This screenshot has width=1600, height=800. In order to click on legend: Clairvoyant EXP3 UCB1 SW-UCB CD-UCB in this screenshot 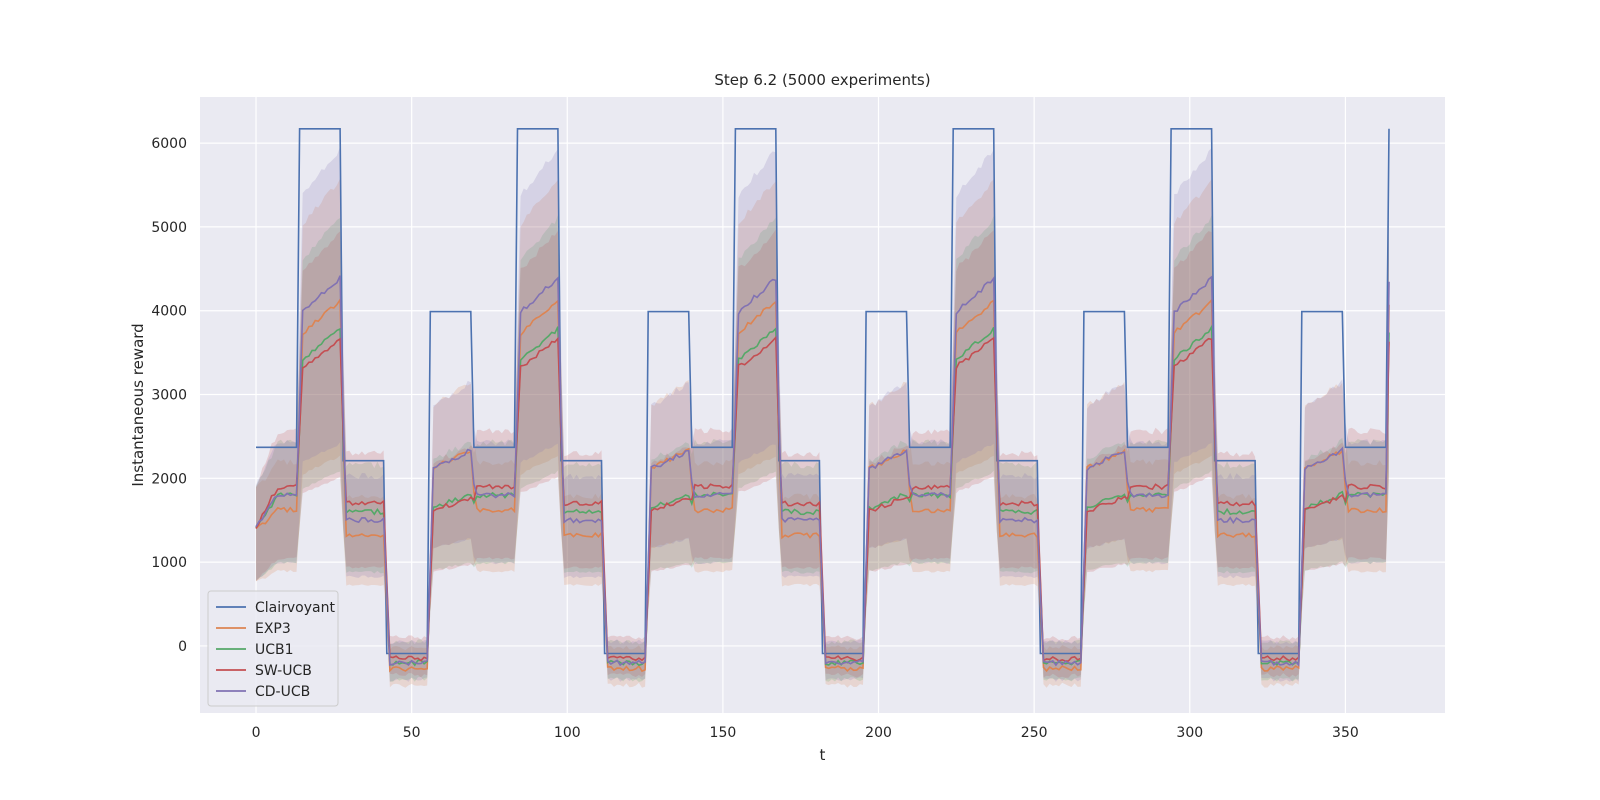, I will do `click(273, 648)`.